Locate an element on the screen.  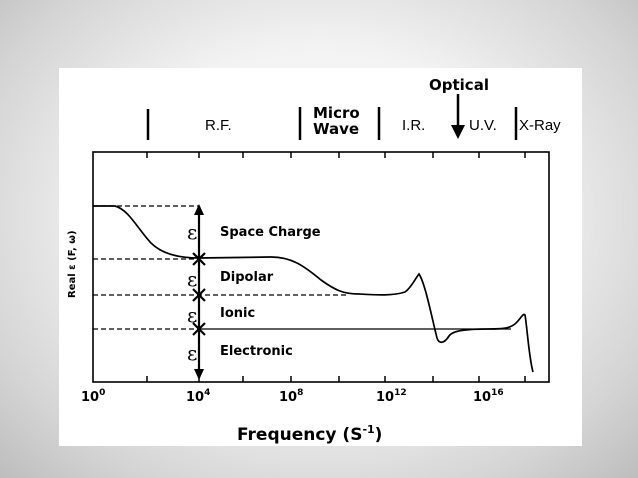
band-label-micro-line1: Micro is located at coordinates (336, 113).